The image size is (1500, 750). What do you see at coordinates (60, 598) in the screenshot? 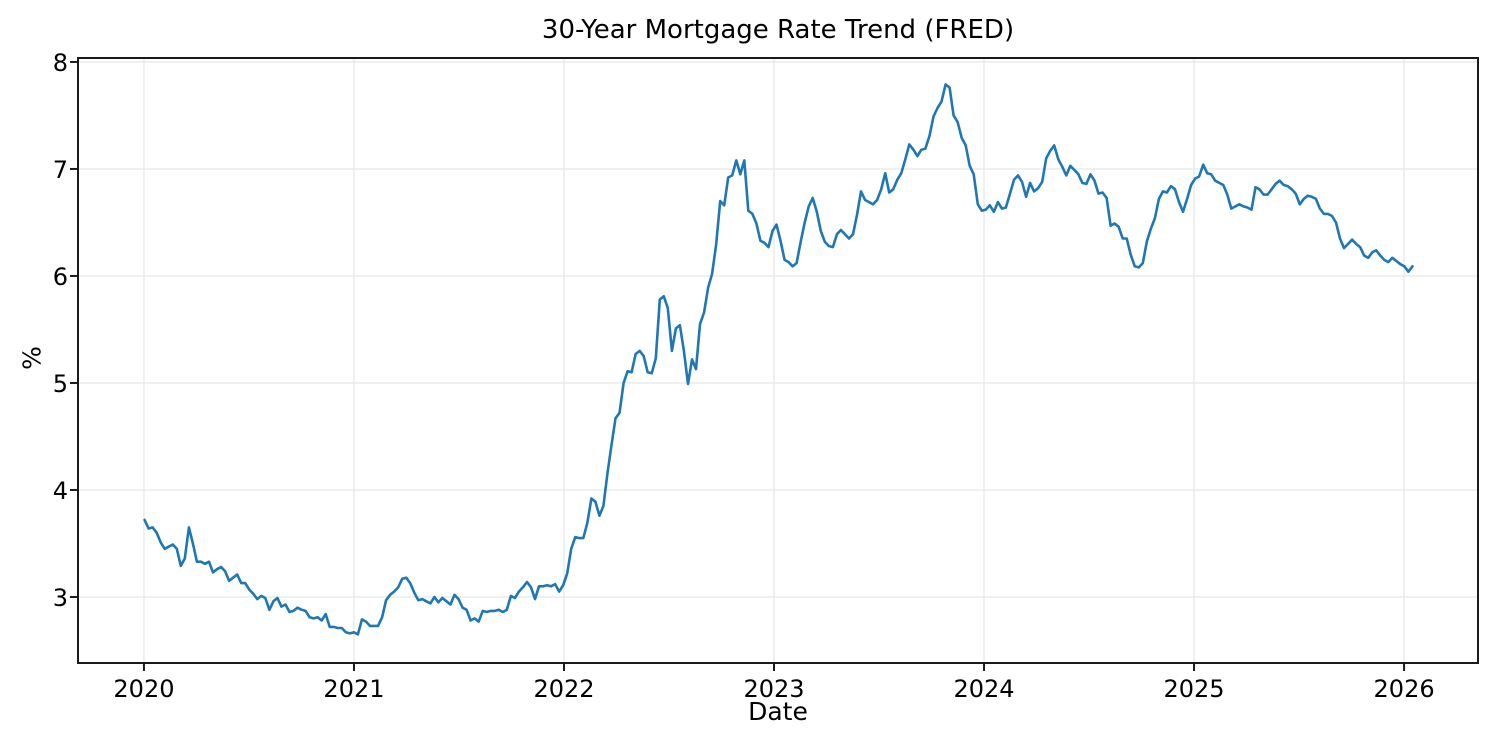
I see `y-tick-label: 3` at bounding box center [60, 598].